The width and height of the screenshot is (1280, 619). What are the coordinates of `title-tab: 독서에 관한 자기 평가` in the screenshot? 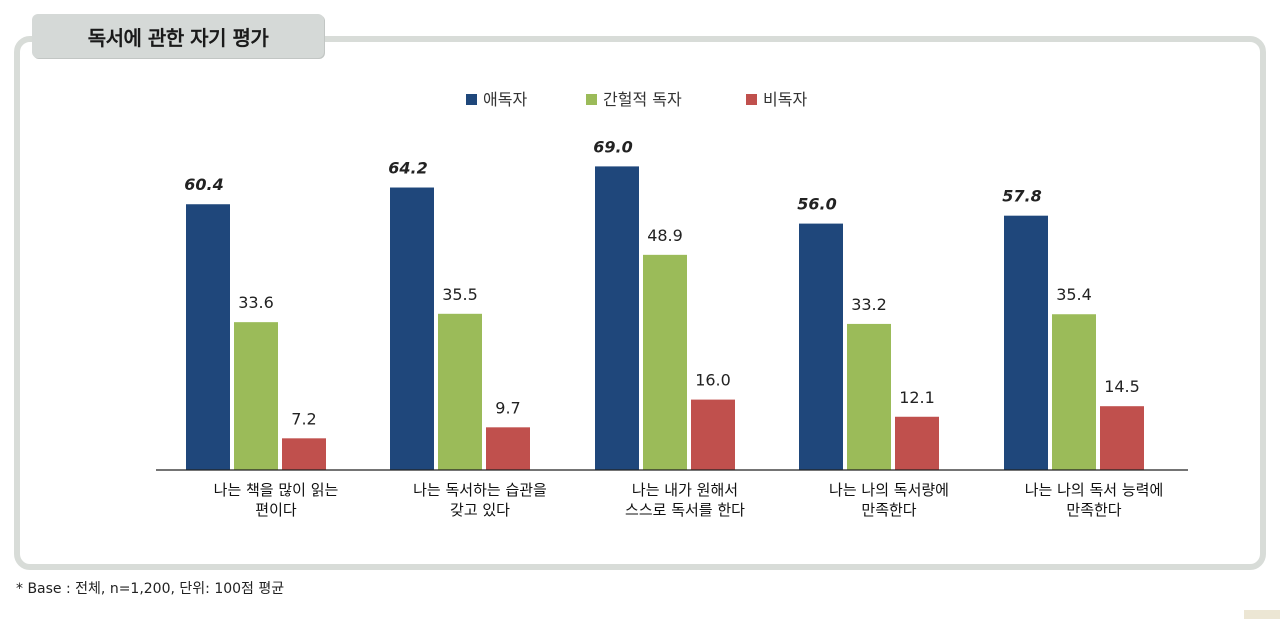 It's located at (178, 36).